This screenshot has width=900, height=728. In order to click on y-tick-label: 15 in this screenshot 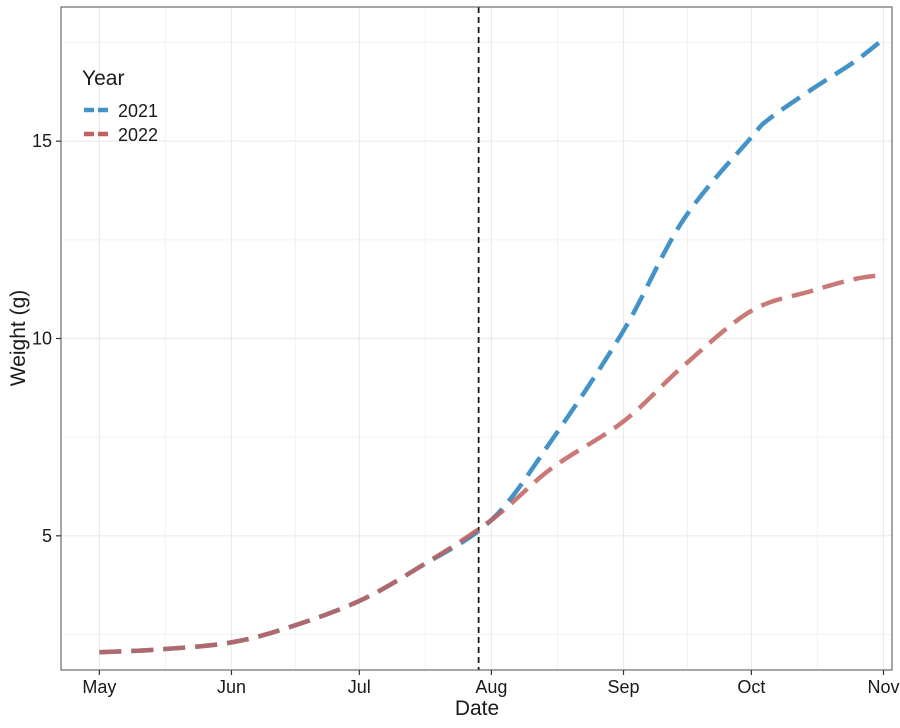, I will do `click(42, 141)`.